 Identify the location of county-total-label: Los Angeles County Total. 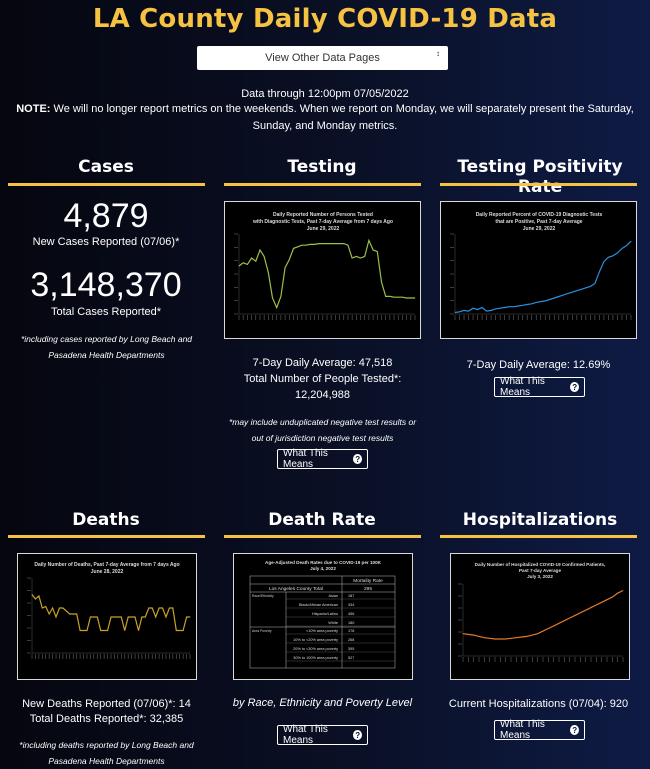
(296, 589).